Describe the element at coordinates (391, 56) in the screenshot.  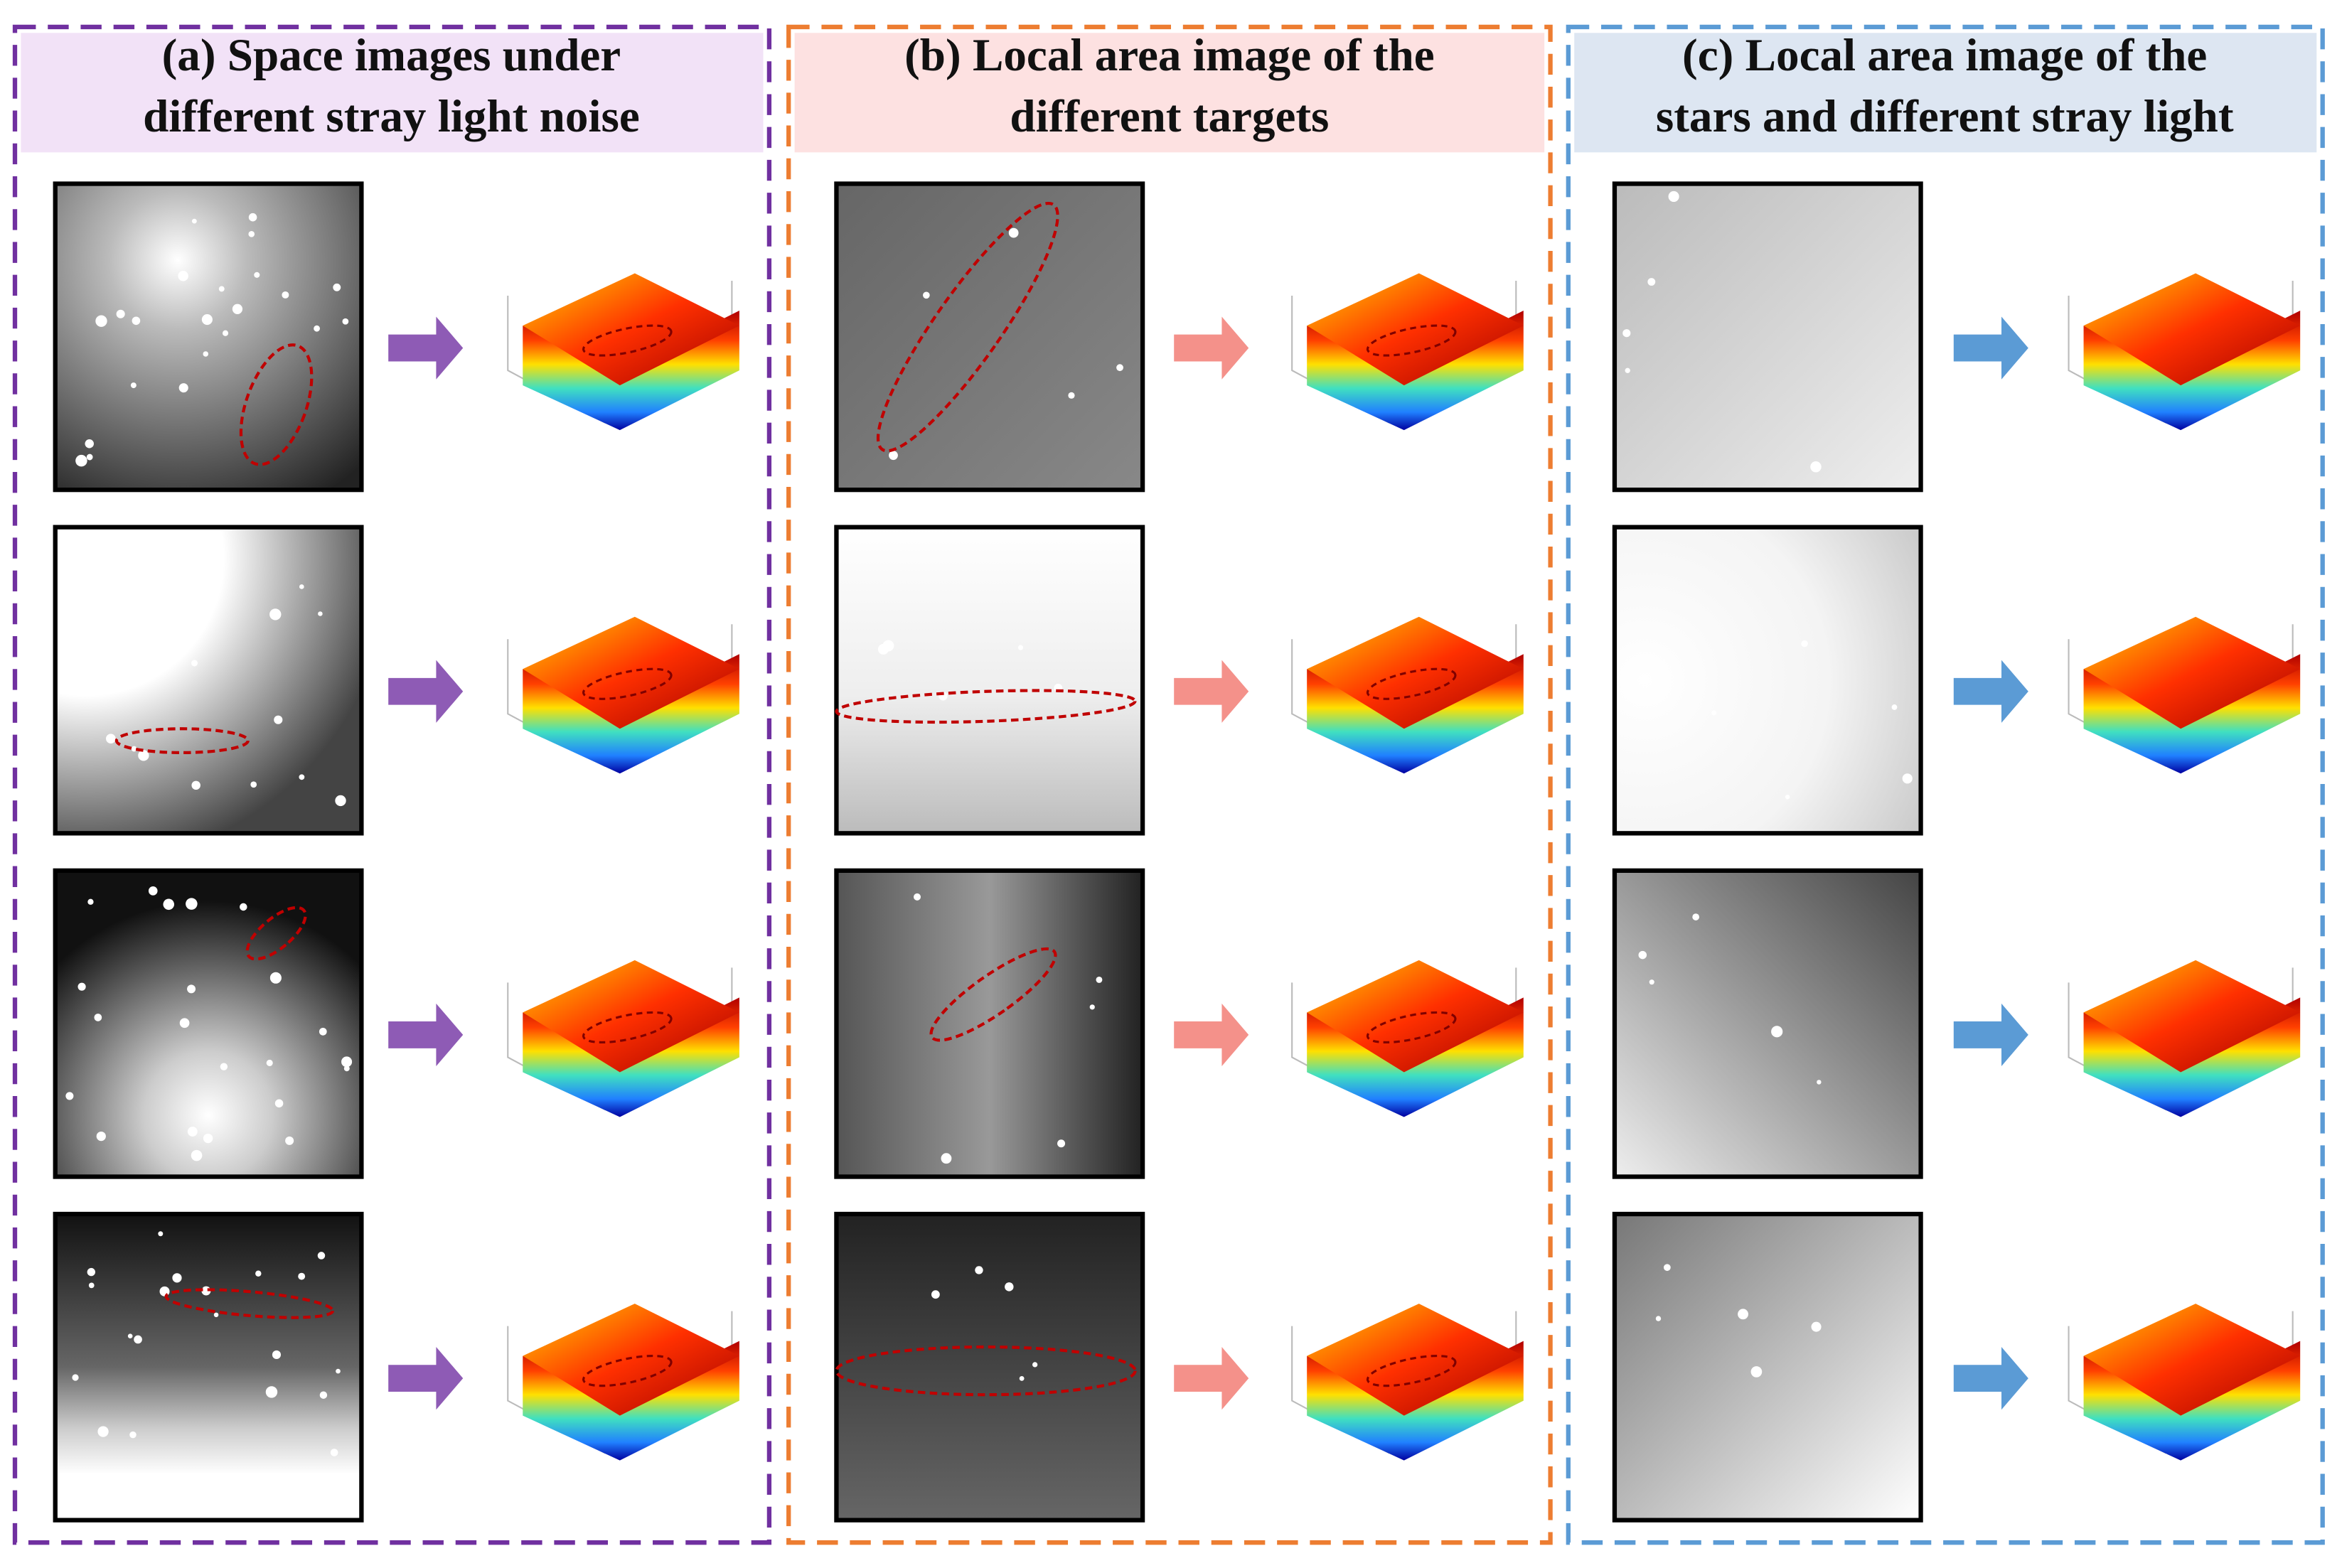
I see `panel-title: (a) Space images under` at that location.